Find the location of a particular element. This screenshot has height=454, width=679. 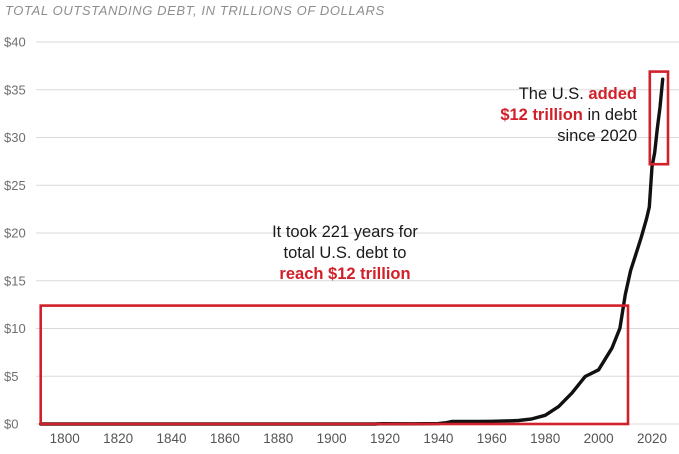

x-tick-label: 1840 is located at coordinates (171, 438).